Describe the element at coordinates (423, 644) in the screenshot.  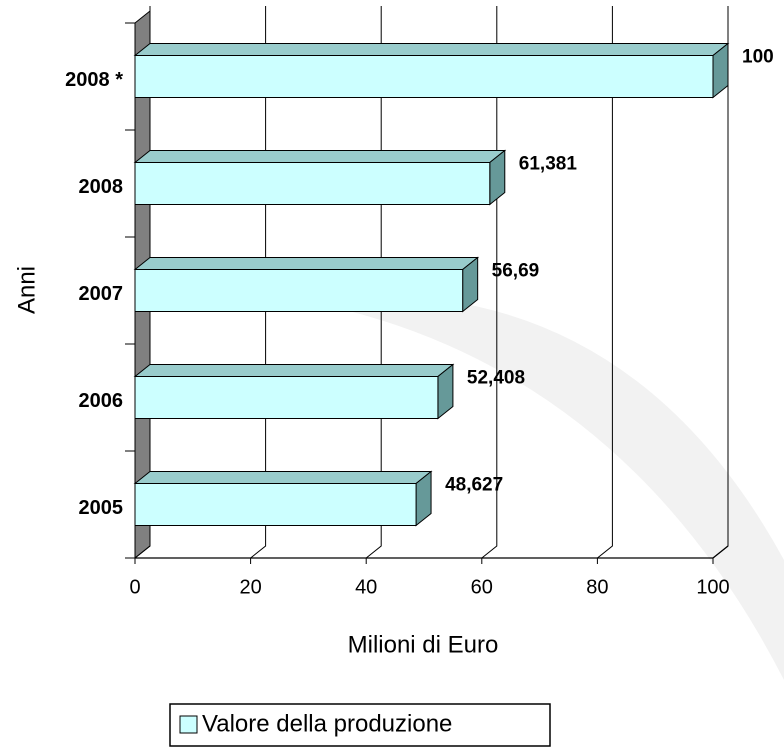
I see `x-axis-title: Milioni di Euro` at that location.